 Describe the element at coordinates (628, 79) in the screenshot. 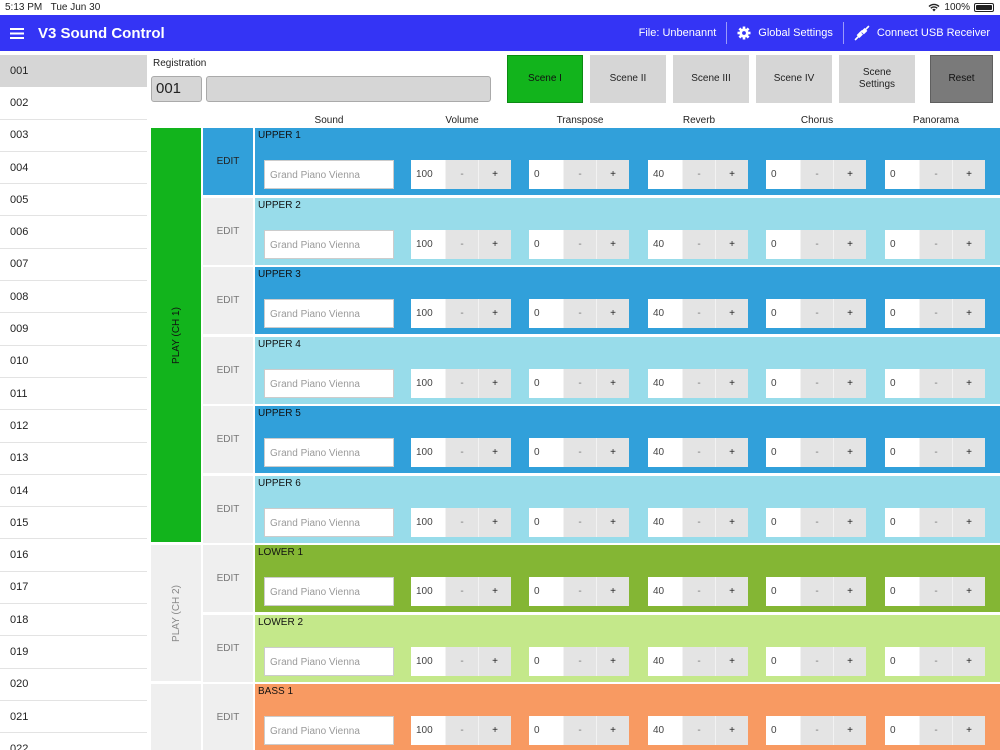

I see `scene-2-button: Scene II` at that location.